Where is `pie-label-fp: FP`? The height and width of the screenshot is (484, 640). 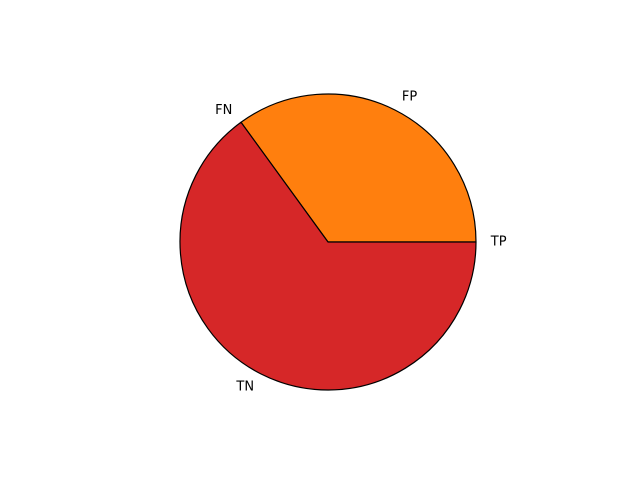
pie-label-fp: FP is located at coordinates (409, 96).